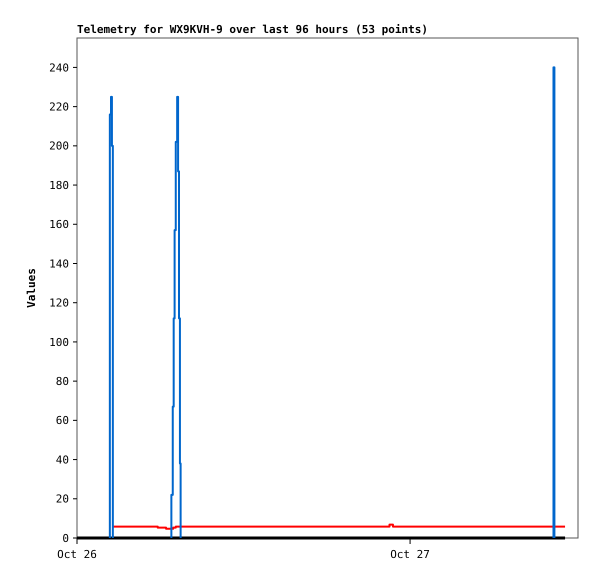 This screenshot has width=597, height=579. What do you see at coordinates (59, 185) in the screenshot?
I see `y-tick-label: 180` at bounding box center [59, 185].